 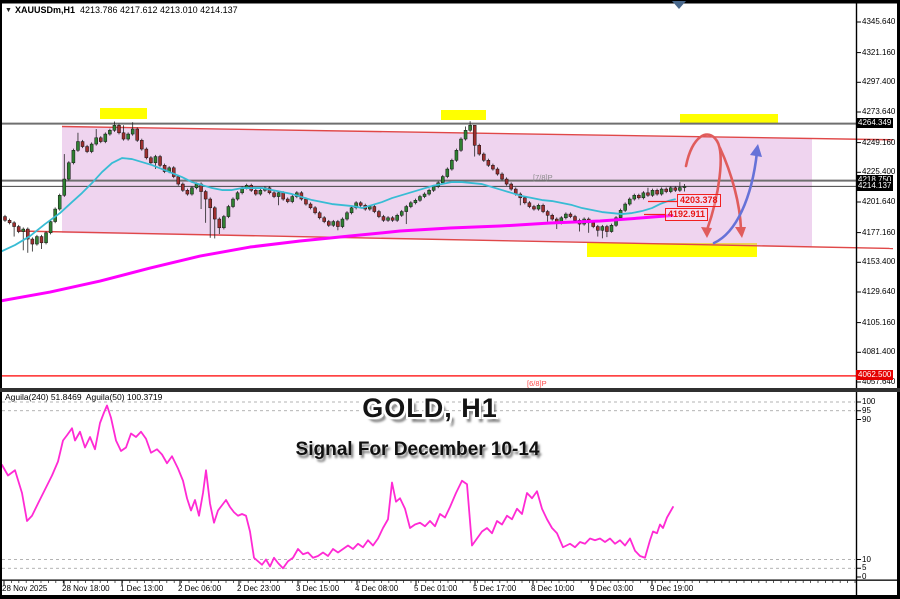 I want to click on frame-right, so click(x=898, y=299).